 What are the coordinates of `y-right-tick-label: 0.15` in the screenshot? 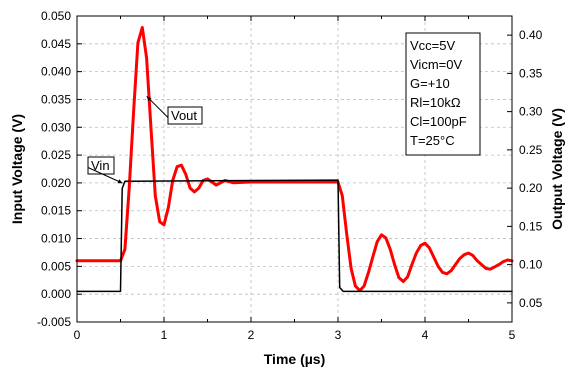 It's located at (531, 226).